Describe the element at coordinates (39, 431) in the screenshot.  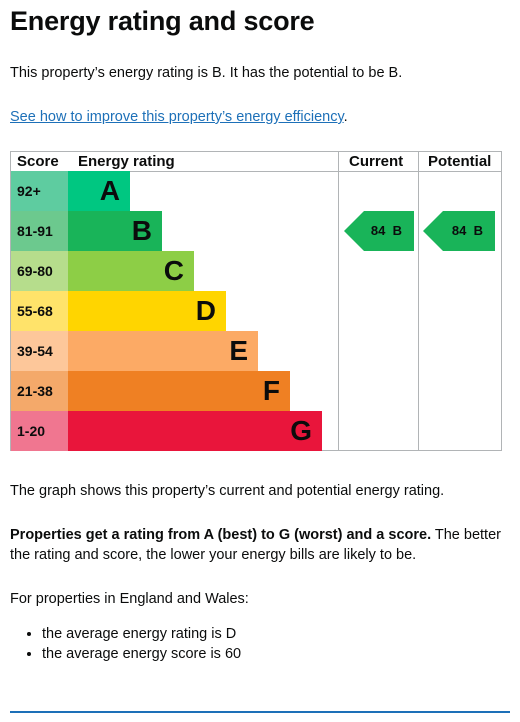
I see `score-cell-g: 1-20` at that location.